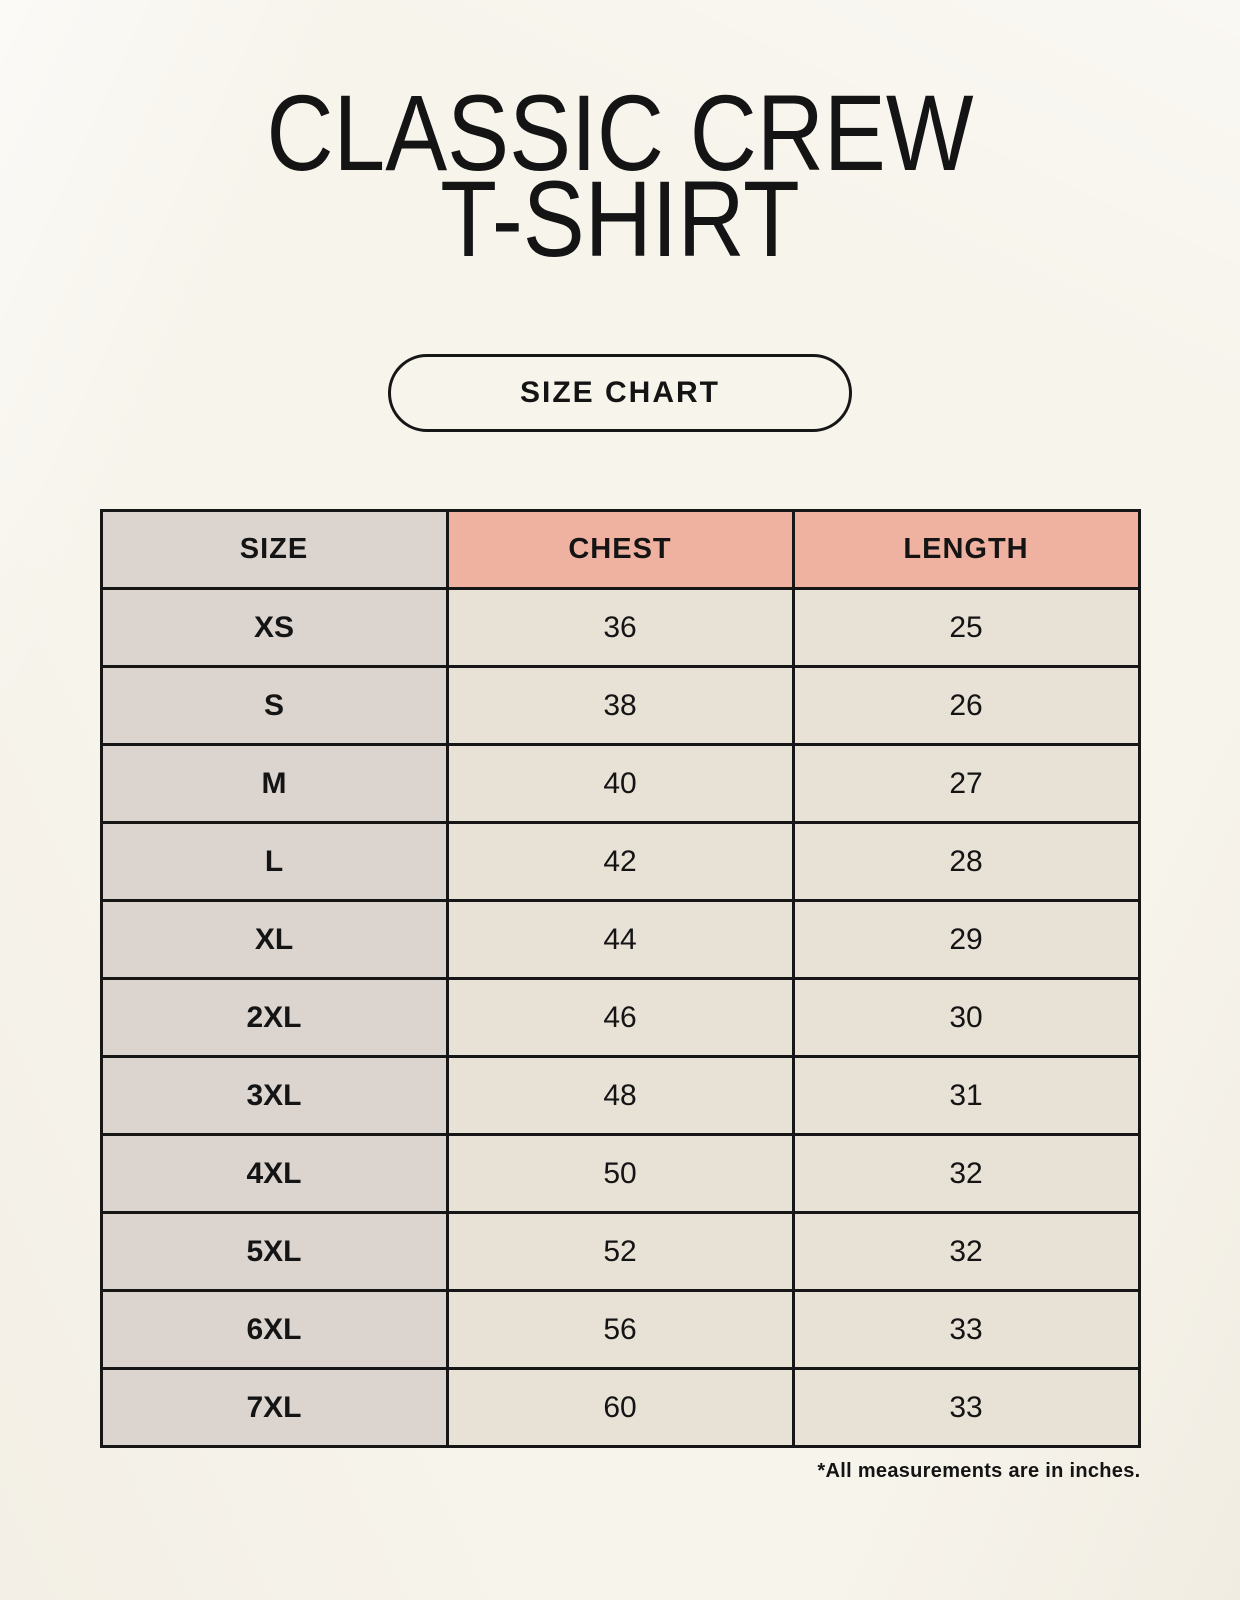 Image resolution: width=1240 pixels, height=1600 pixels. I want to click on length-cell: 25, so click(966, 627).